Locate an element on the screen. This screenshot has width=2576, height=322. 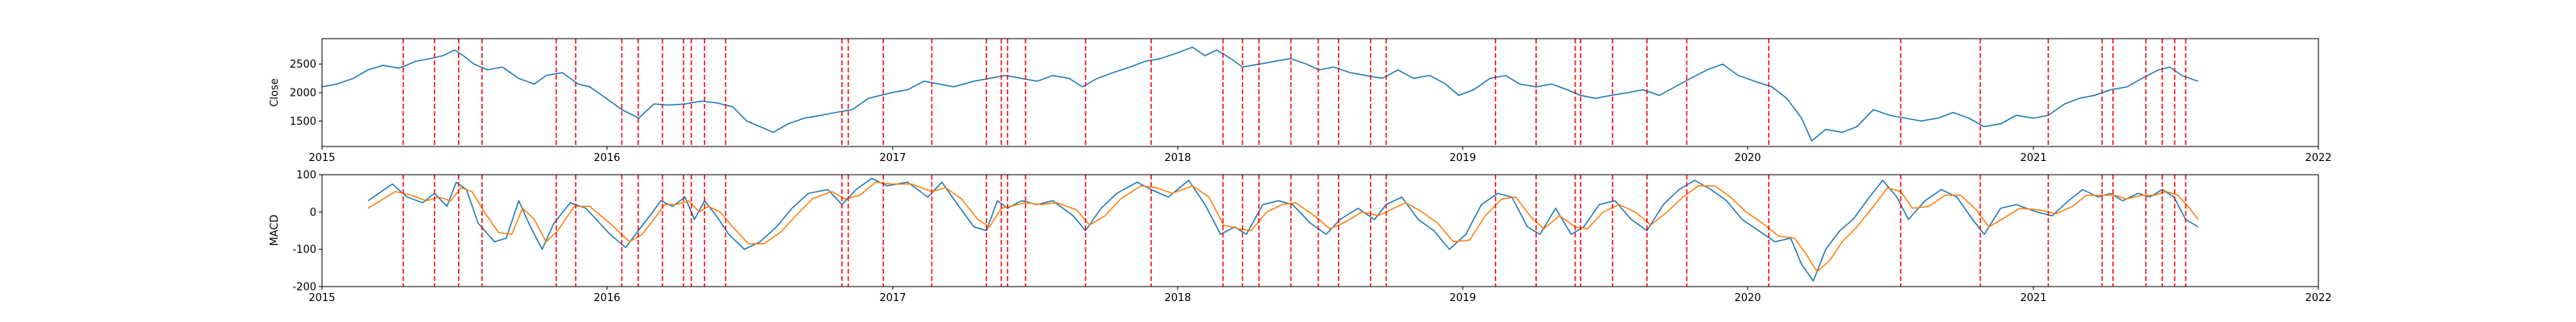
macd-y-axis-title: MACD is located at coordinates (275, 231).